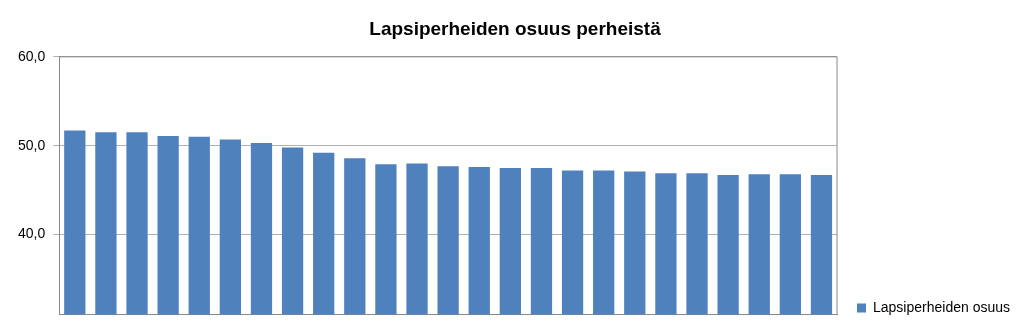 This screenshot has width=1024, height=335. I want to click on legend-label: Lapsiperheiden osuus, so click(942, 306).